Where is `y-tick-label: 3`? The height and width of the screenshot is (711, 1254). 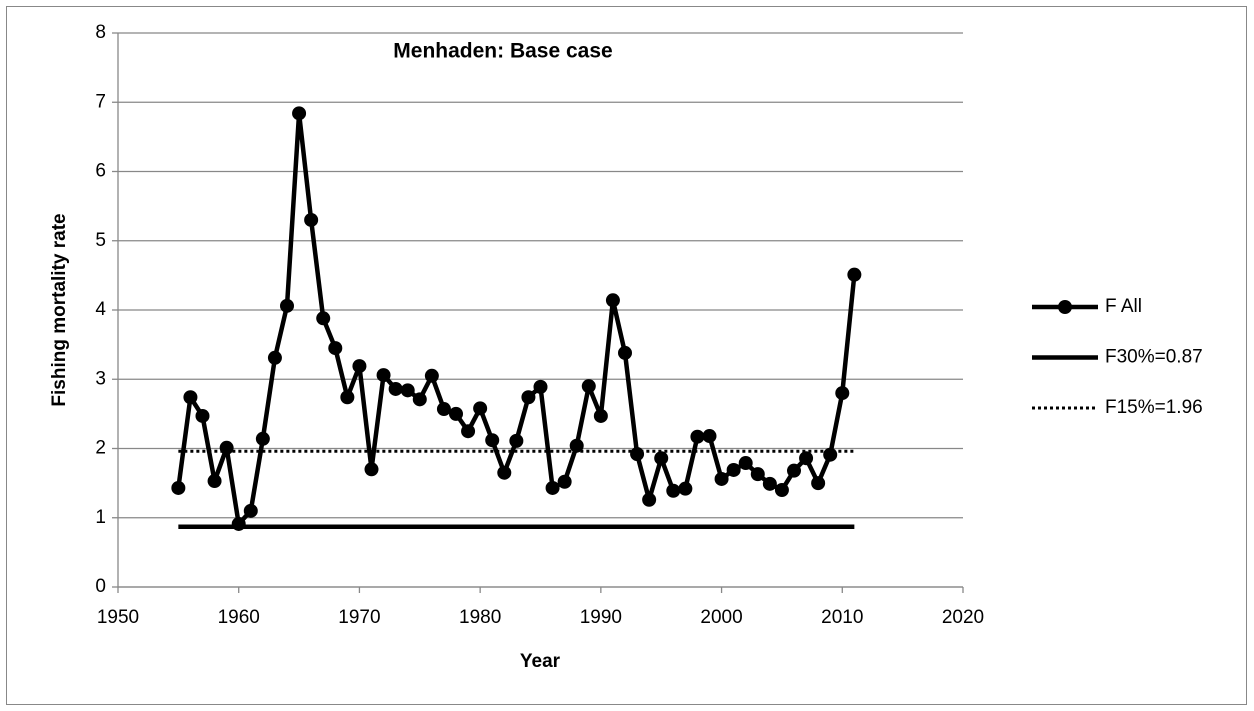
y-tick-label: 3 is located at coordinates (100, 378).